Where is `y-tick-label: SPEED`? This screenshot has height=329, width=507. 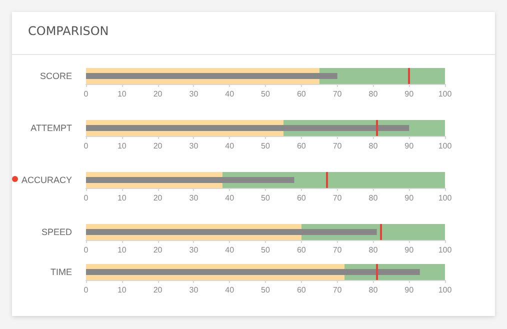 y-tick-label: SPEED is located at coordinates (56, 232).